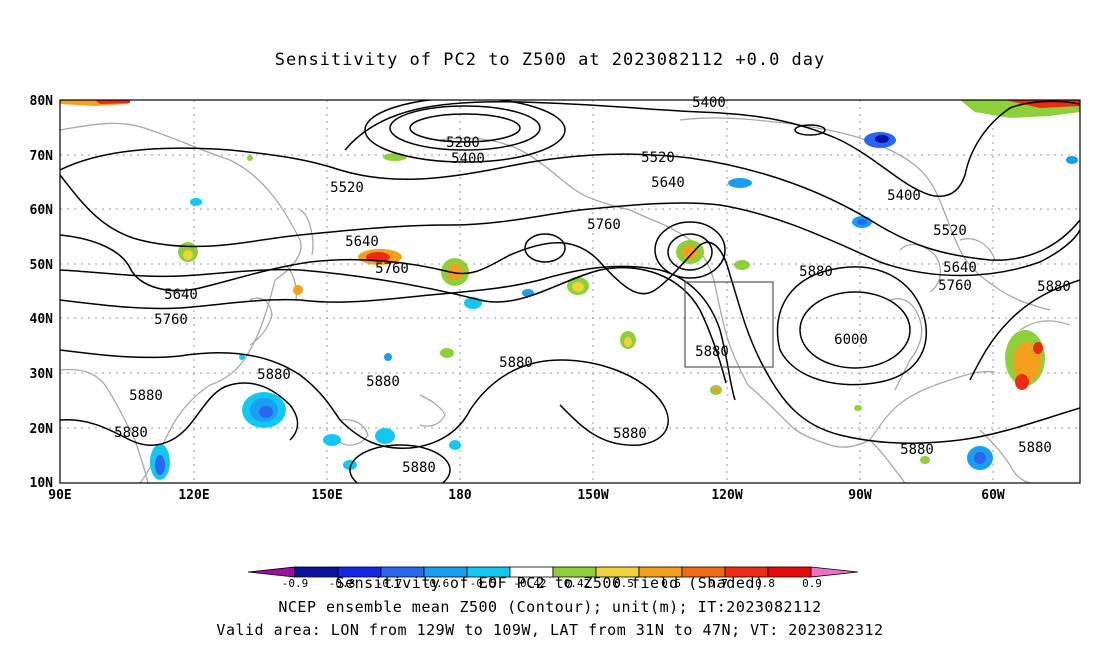 This screenshot has width=1100, height=650. What do you see at coordinates (42, 156) in the screenshot?
I see `lat-tick-label: 70N` at bounding box center [42, 156].